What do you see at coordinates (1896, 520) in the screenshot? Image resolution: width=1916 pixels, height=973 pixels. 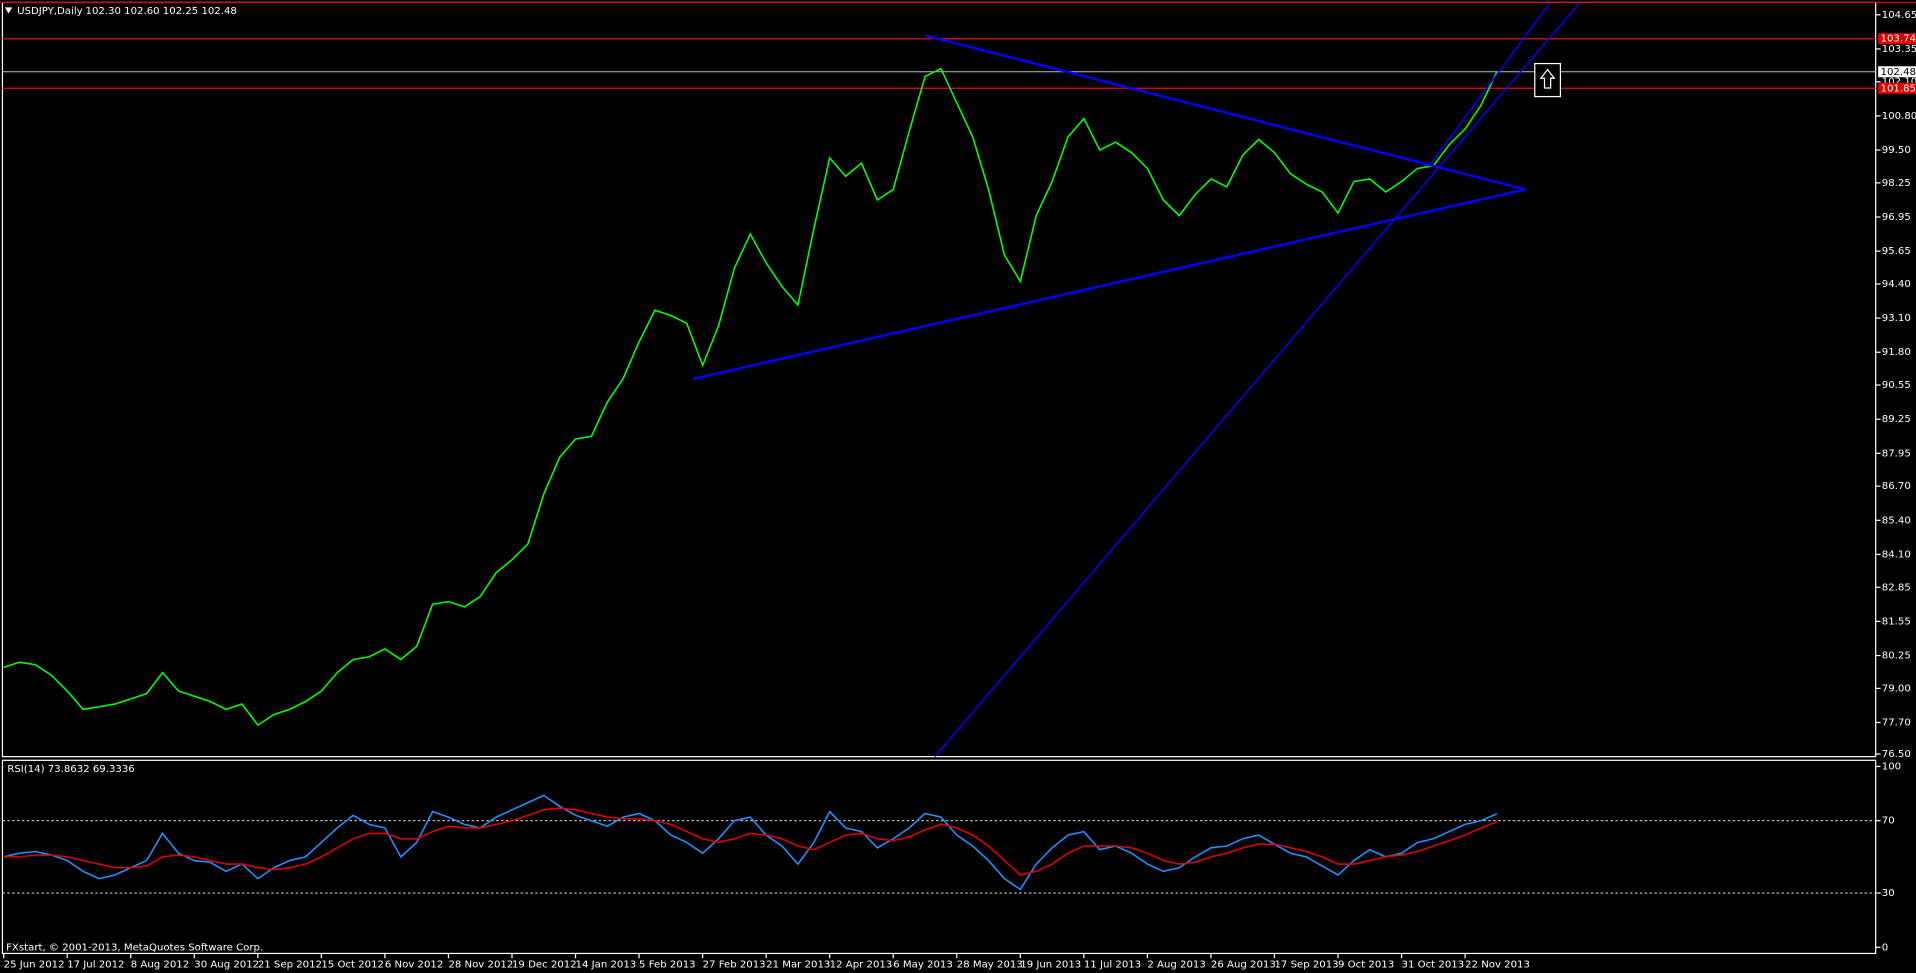 I see `y-tick-label: 85.40` at bounding box center [1896, 520].